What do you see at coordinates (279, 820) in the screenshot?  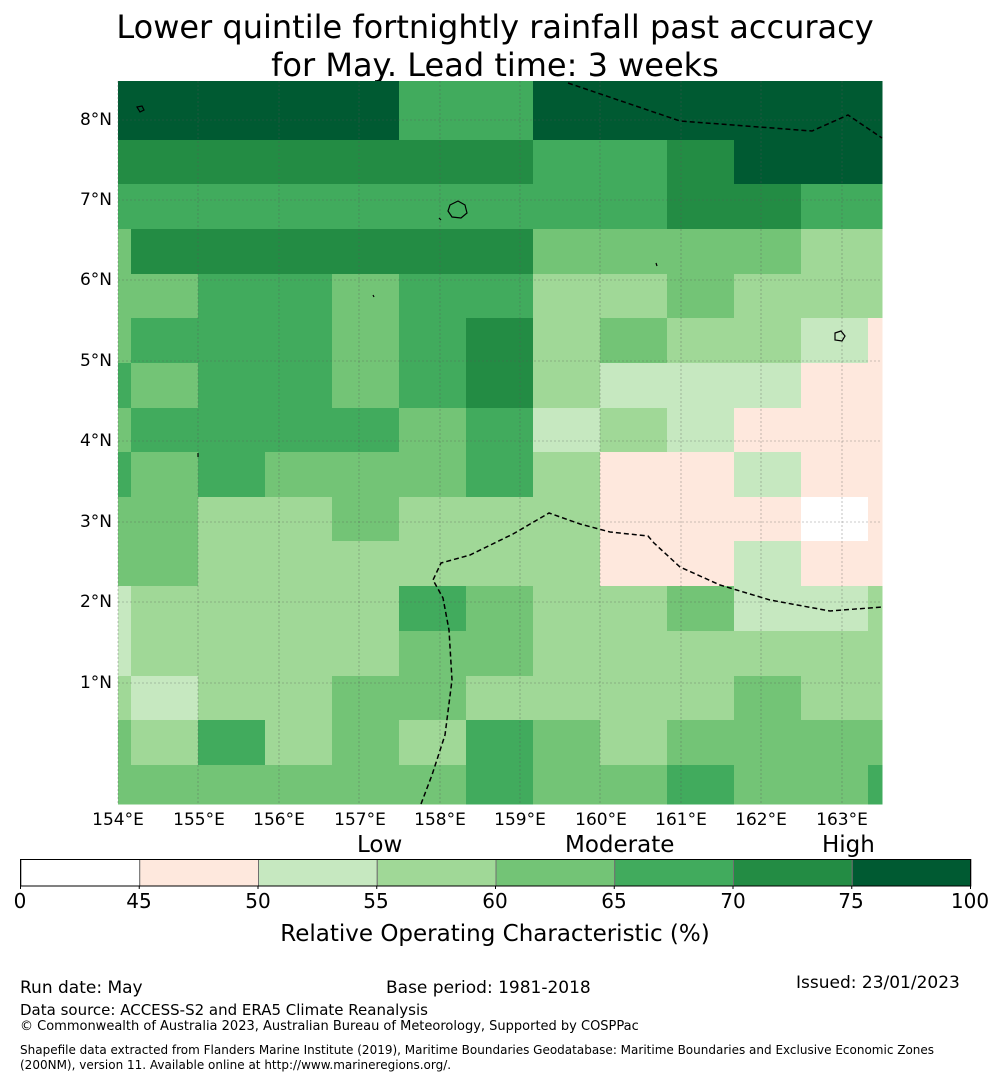 I see `lon-label-156e: 156°E` at bounding box center [279, 820].